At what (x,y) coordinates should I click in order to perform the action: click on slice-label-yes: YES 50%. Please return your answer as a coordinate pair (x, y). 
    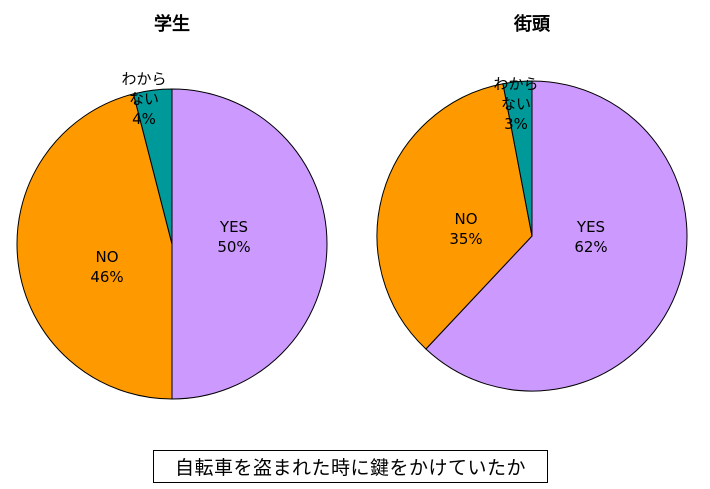
    Looking at the image, I should click on (233, 237).